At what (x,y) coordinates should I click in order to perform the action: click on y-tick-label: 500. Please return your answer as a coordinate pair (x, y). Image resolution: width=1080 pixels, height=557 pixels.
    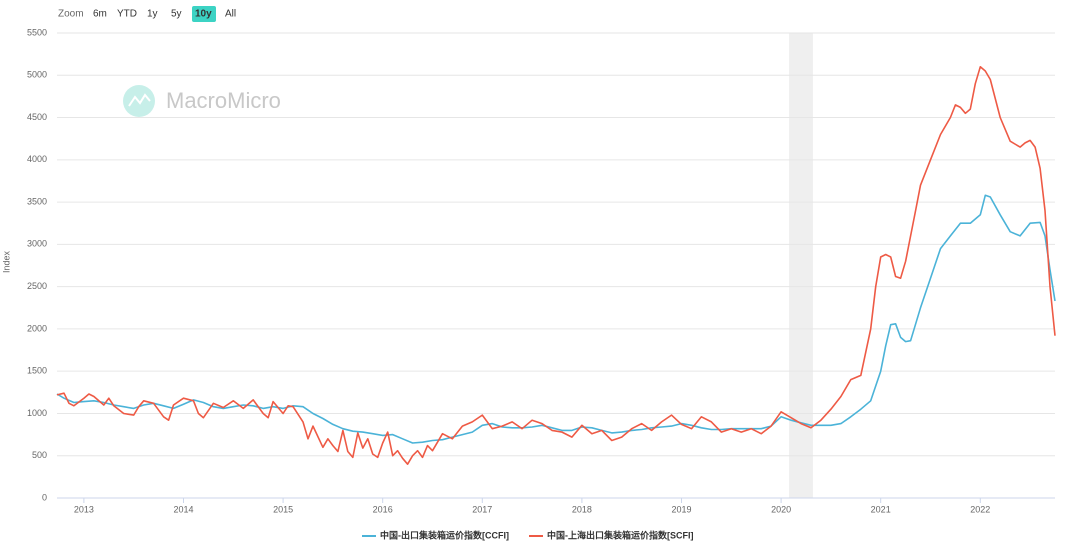
    Looking at the image, I should click on (39, 455).